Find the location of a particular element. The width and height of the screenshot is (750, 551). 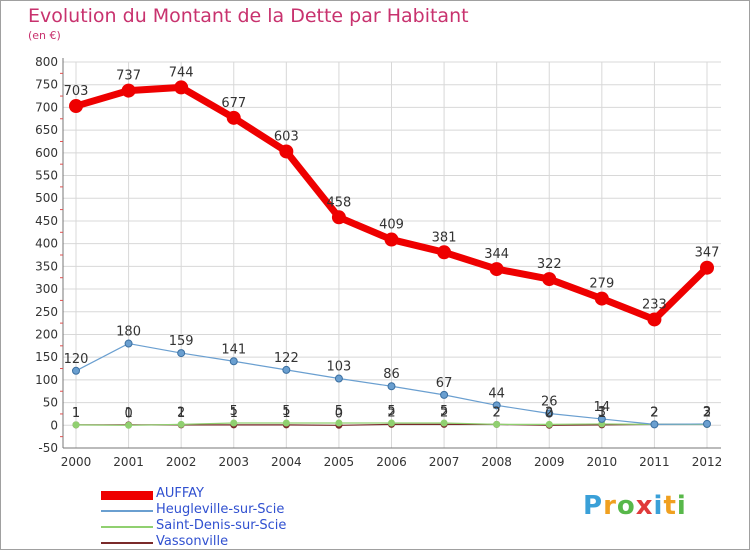

data-label: 603 is located at coordinates (286, 136).